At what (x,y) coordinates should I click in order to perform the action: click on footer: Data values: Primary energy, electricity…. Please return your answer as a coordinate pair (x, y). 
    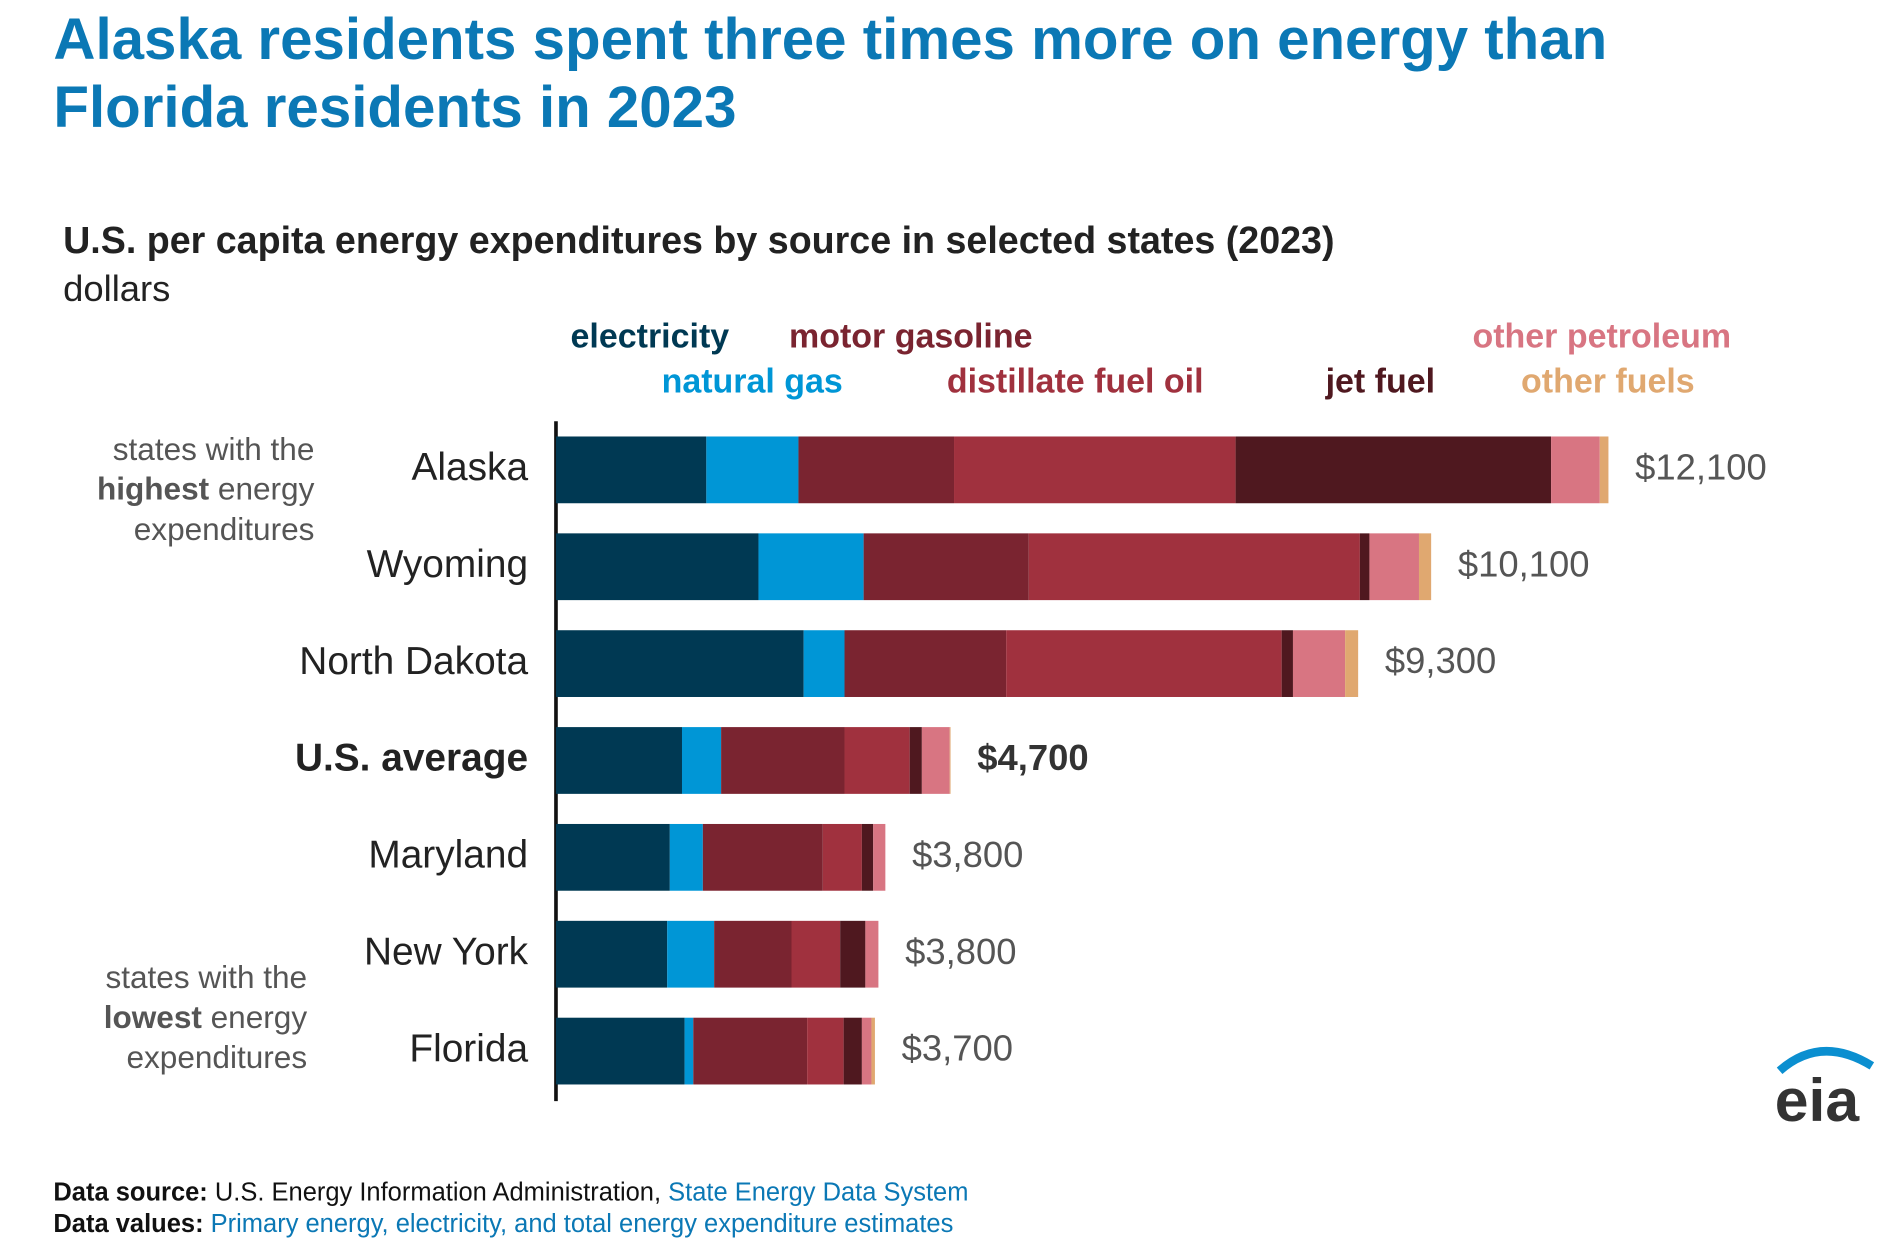
    Looking at the image, I should click on (503, 1224).